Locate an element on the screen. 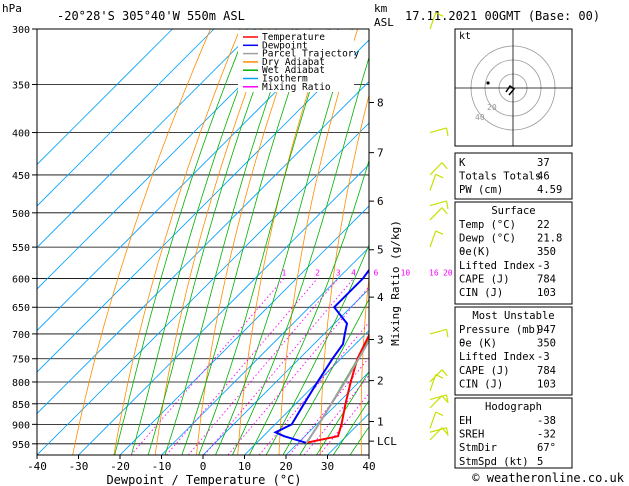 The width and height of the screenshot is (629, 486). hodograph-ring-label: 40 is located at coordinates (480, 117).